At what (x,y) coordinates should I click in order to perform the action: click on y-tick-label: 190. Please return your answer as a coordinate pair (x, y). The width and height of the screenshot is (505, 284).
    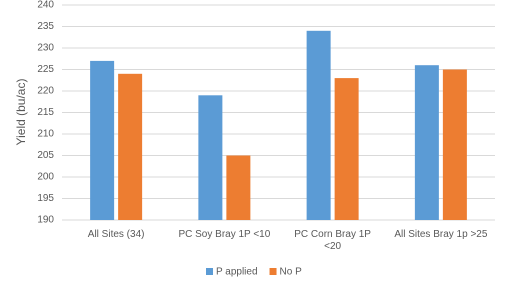
    Looking at the image, I should click on (45, 220).